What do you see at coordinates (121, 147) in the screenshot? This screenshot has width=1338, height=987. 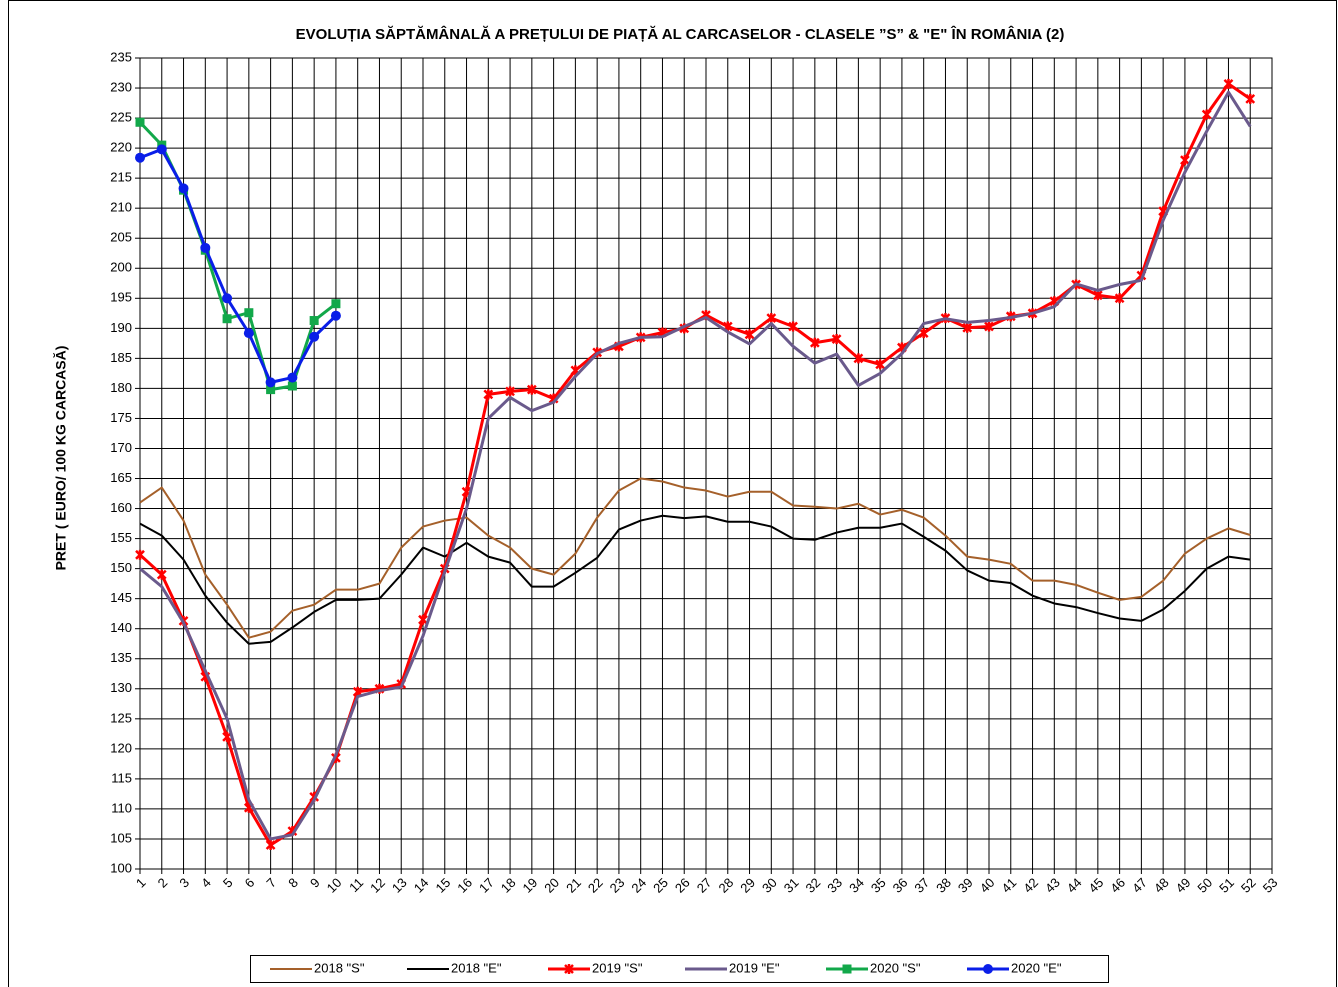 I see `y-tick-label: 220` at bounding box center [121, 147].